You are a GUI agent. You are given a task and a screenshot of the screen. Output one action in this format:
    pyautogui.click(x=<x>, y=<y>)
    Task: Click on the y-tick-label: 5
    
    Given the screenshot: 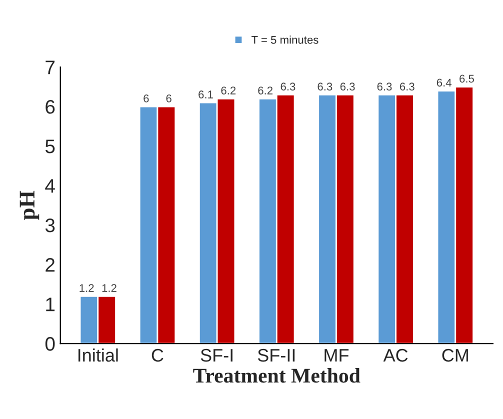 What is the action you would take?
    pyautogui.click(x=50, y=147)
    